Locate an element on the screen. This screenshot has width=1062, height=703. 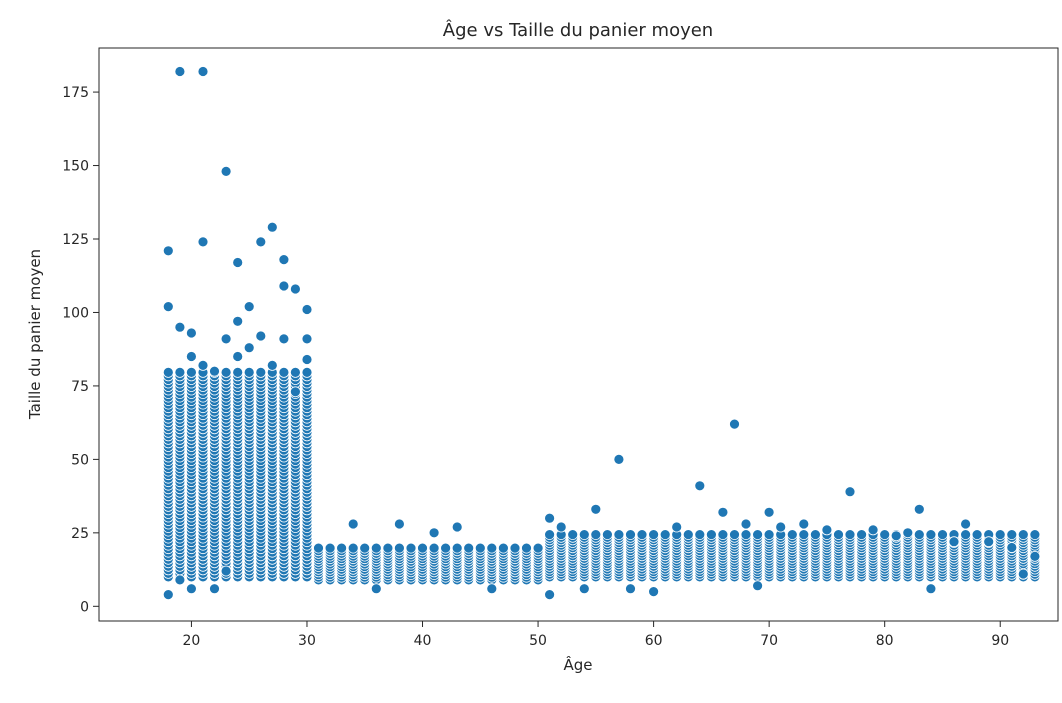
x-tick-label: 50 is located at coordinates (538, 641).